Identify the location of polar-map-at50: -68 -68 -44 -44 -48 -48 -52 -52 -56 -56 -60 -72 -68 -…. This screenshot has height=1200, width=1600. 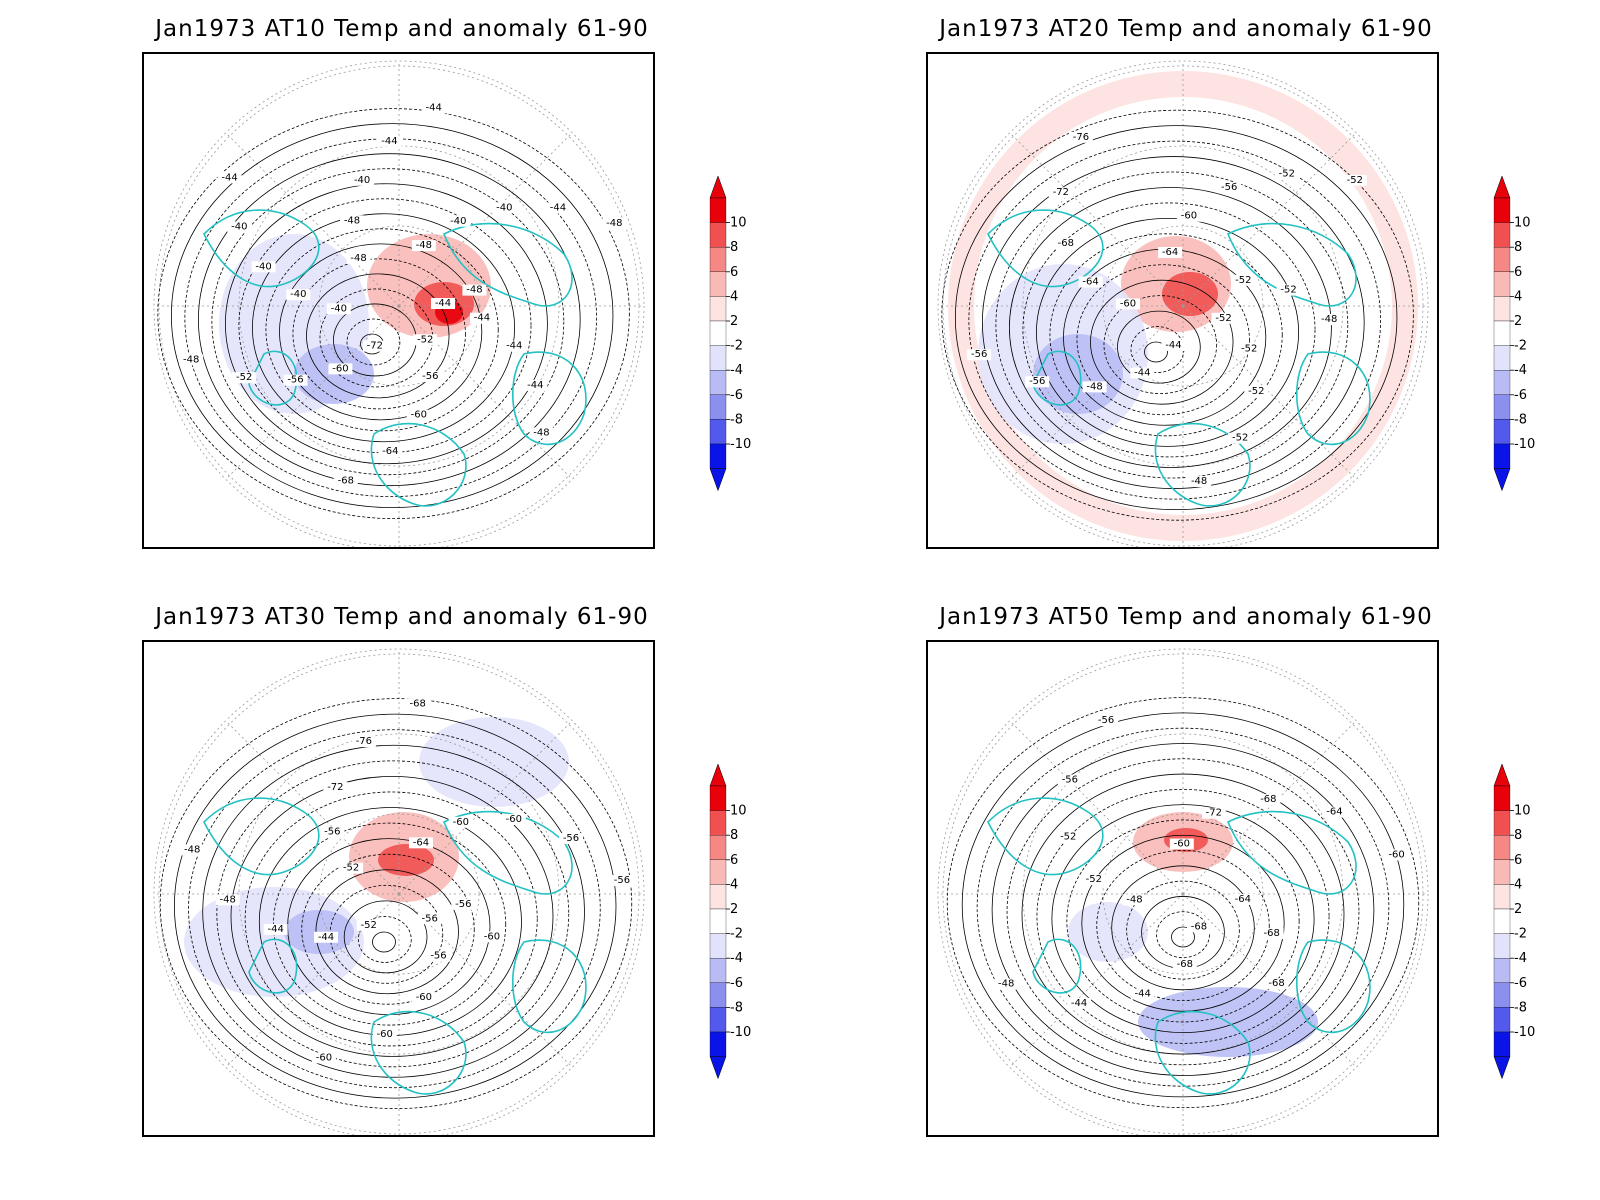
(1183, 891).